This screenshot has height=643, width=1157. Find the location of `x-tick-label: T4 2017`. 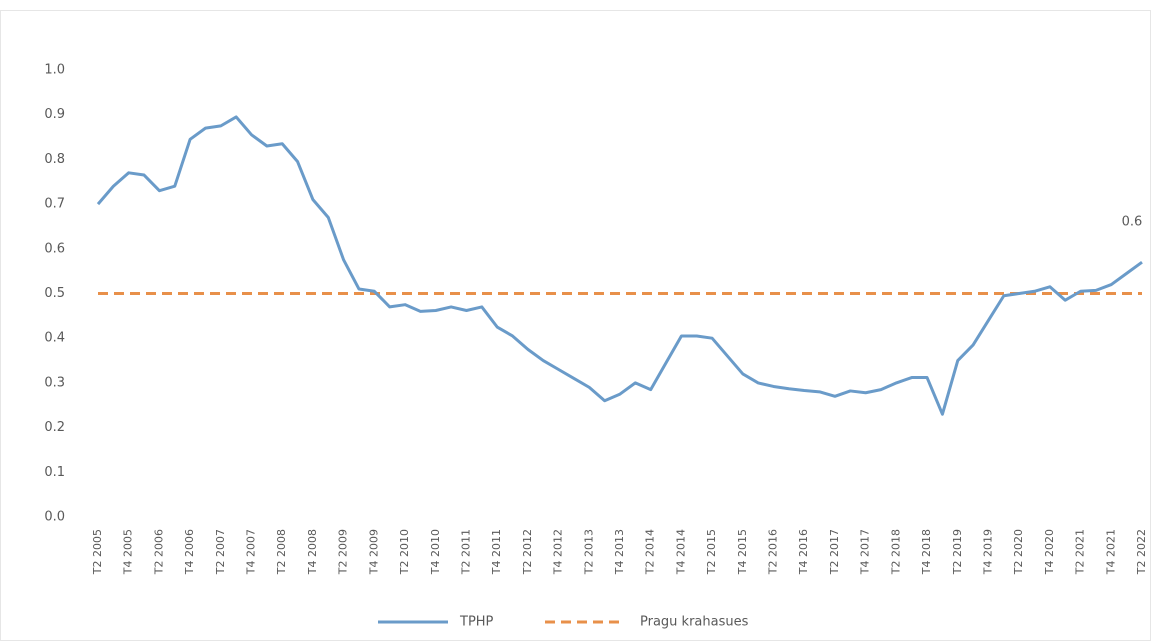

x-tick-label: T4 2017 is located at coordinates (865, 552).